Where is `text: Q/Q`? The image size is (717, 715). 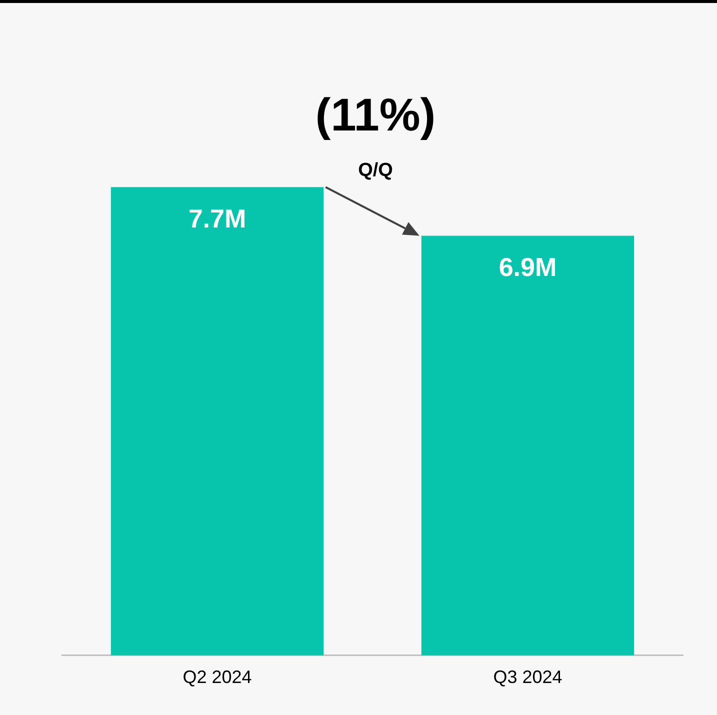 text: Q/Q is located at coordinates (375, 171).